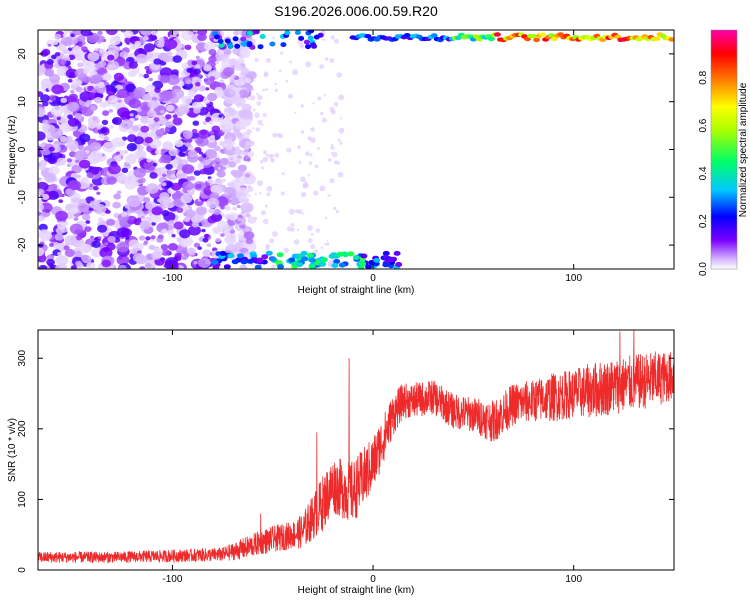 The width and height of the screenshot is (750, 605). What do you see at coordinates (12, 150) in the screenshot?
I see `spectrogram-ylabel: Frequency (Hz)` at bounding box center [12, 150].